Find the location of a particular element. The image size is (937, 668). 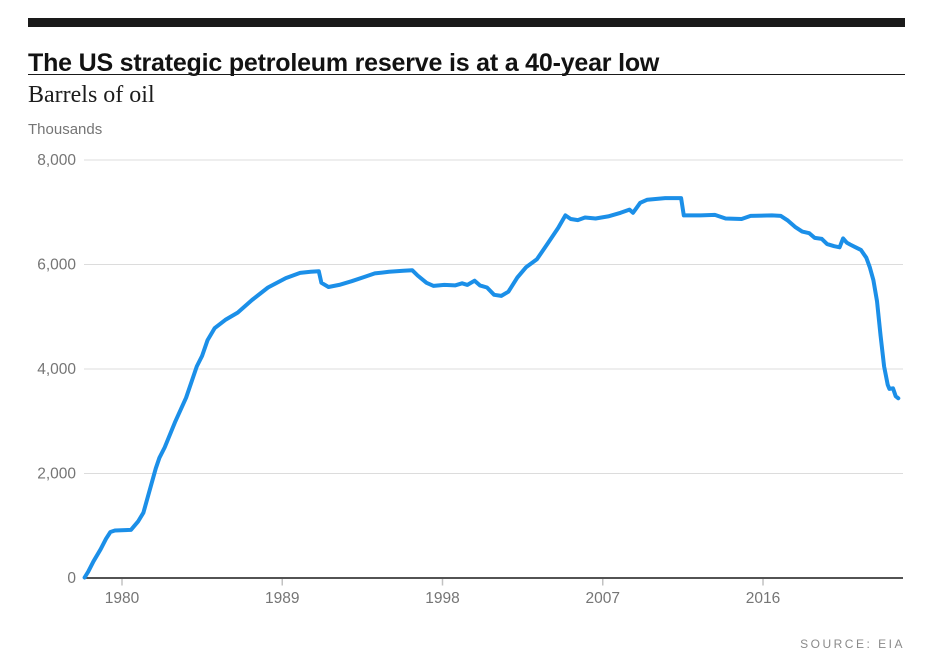

y-tick-label: 6,000 is located at coordinates (56, 265).